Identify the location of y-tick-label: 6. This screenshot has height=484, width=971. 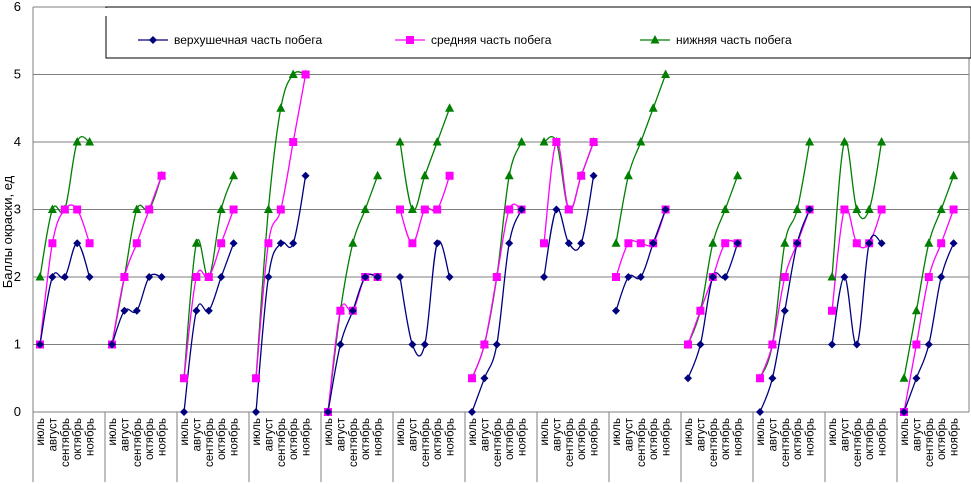
(17, 7).